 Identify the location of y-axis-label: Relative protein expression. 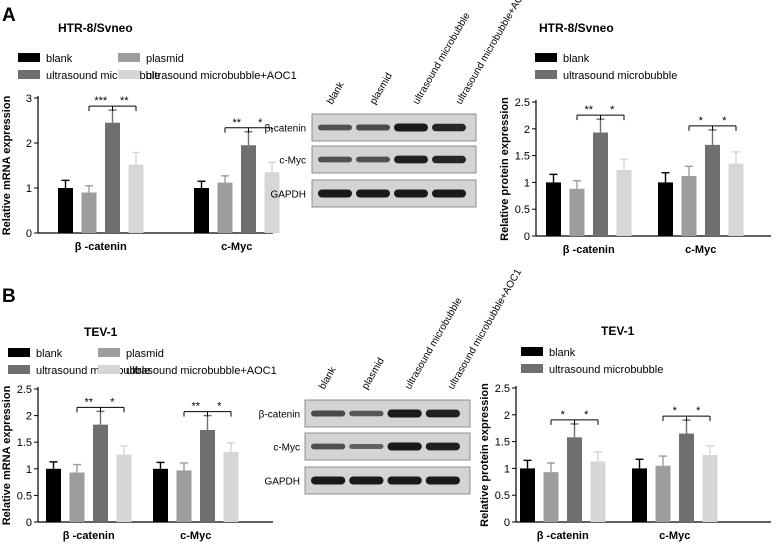
(485, 455).